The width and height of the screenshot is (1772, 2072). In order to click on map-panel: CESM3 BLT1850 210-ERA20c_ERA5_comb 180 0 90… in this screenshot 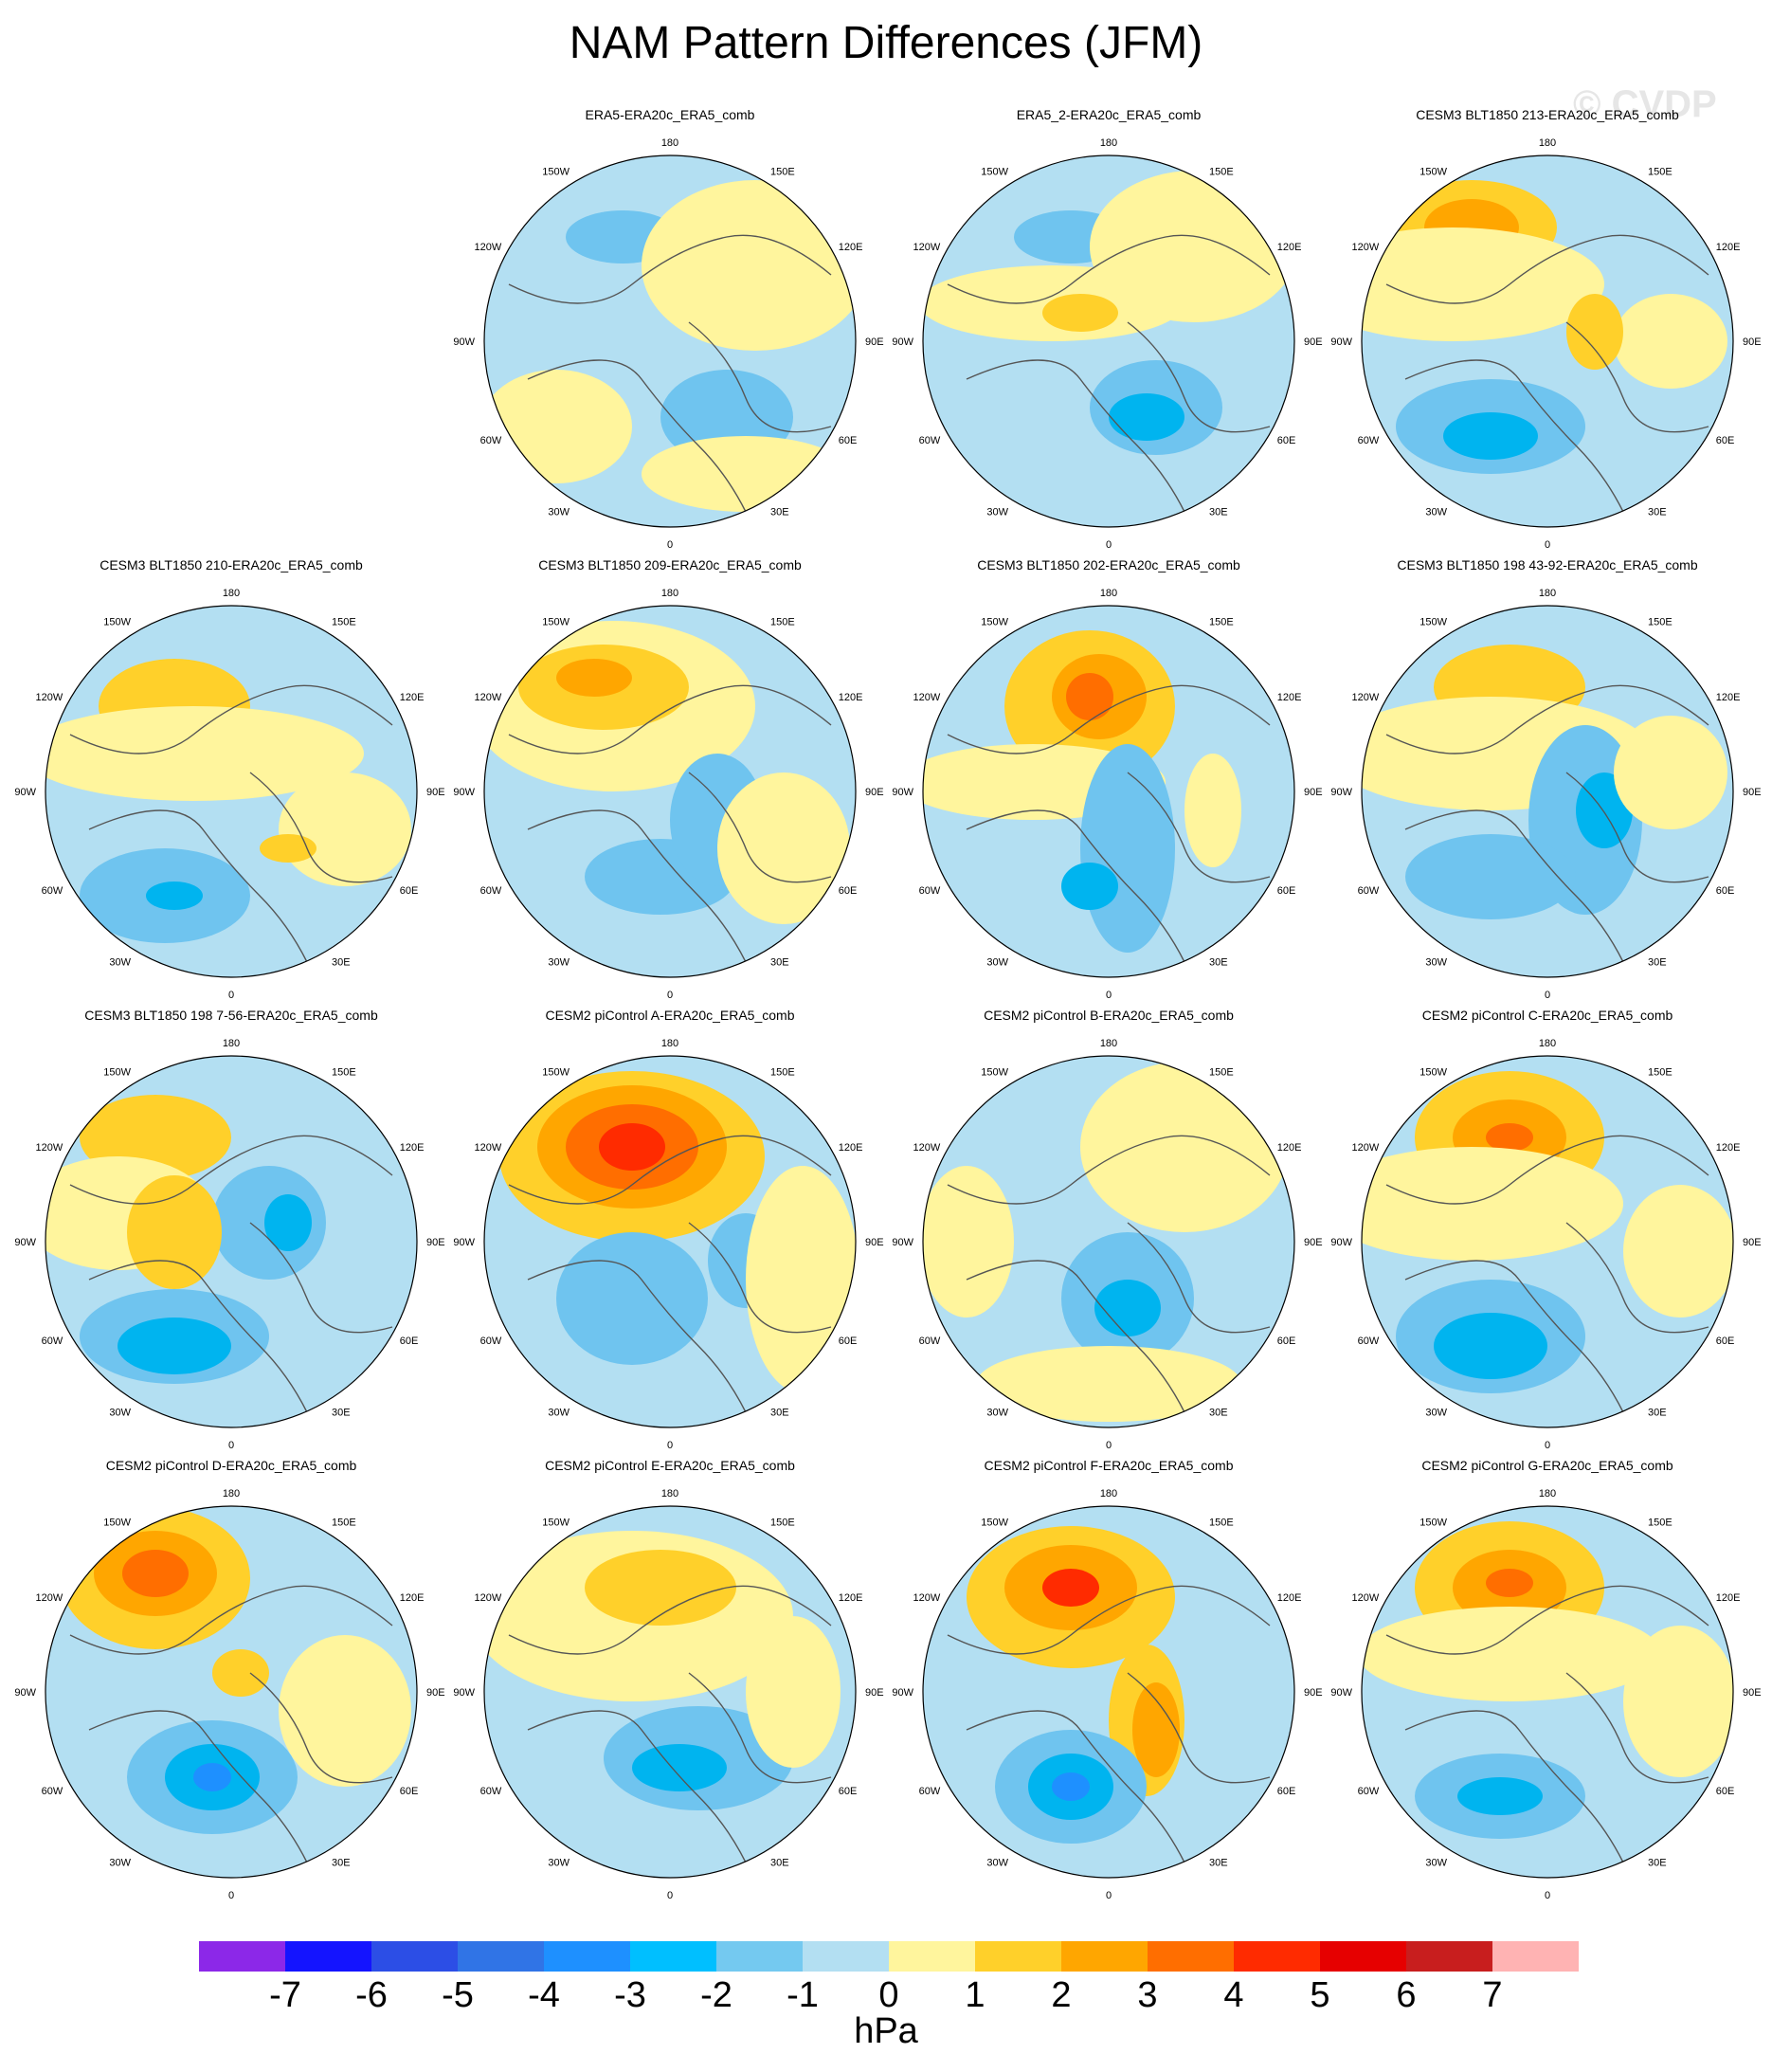, I will do `click(229, 779)`.